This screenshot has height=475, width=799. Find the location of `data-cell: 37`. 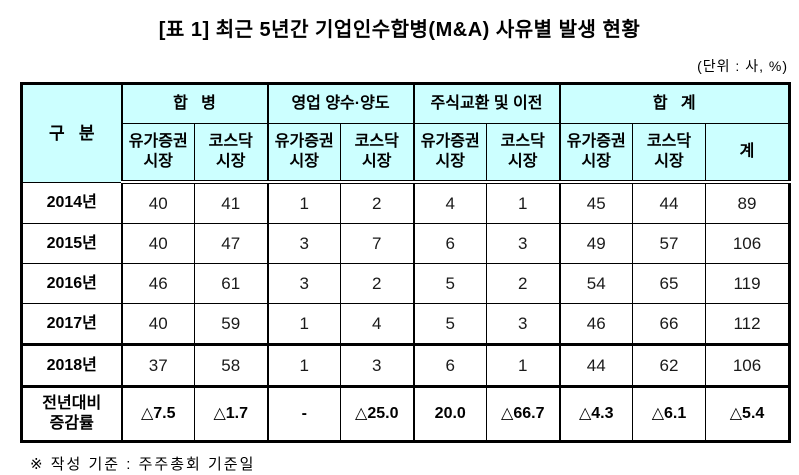

data-cell: 37 is located at coordinates (157, 365).